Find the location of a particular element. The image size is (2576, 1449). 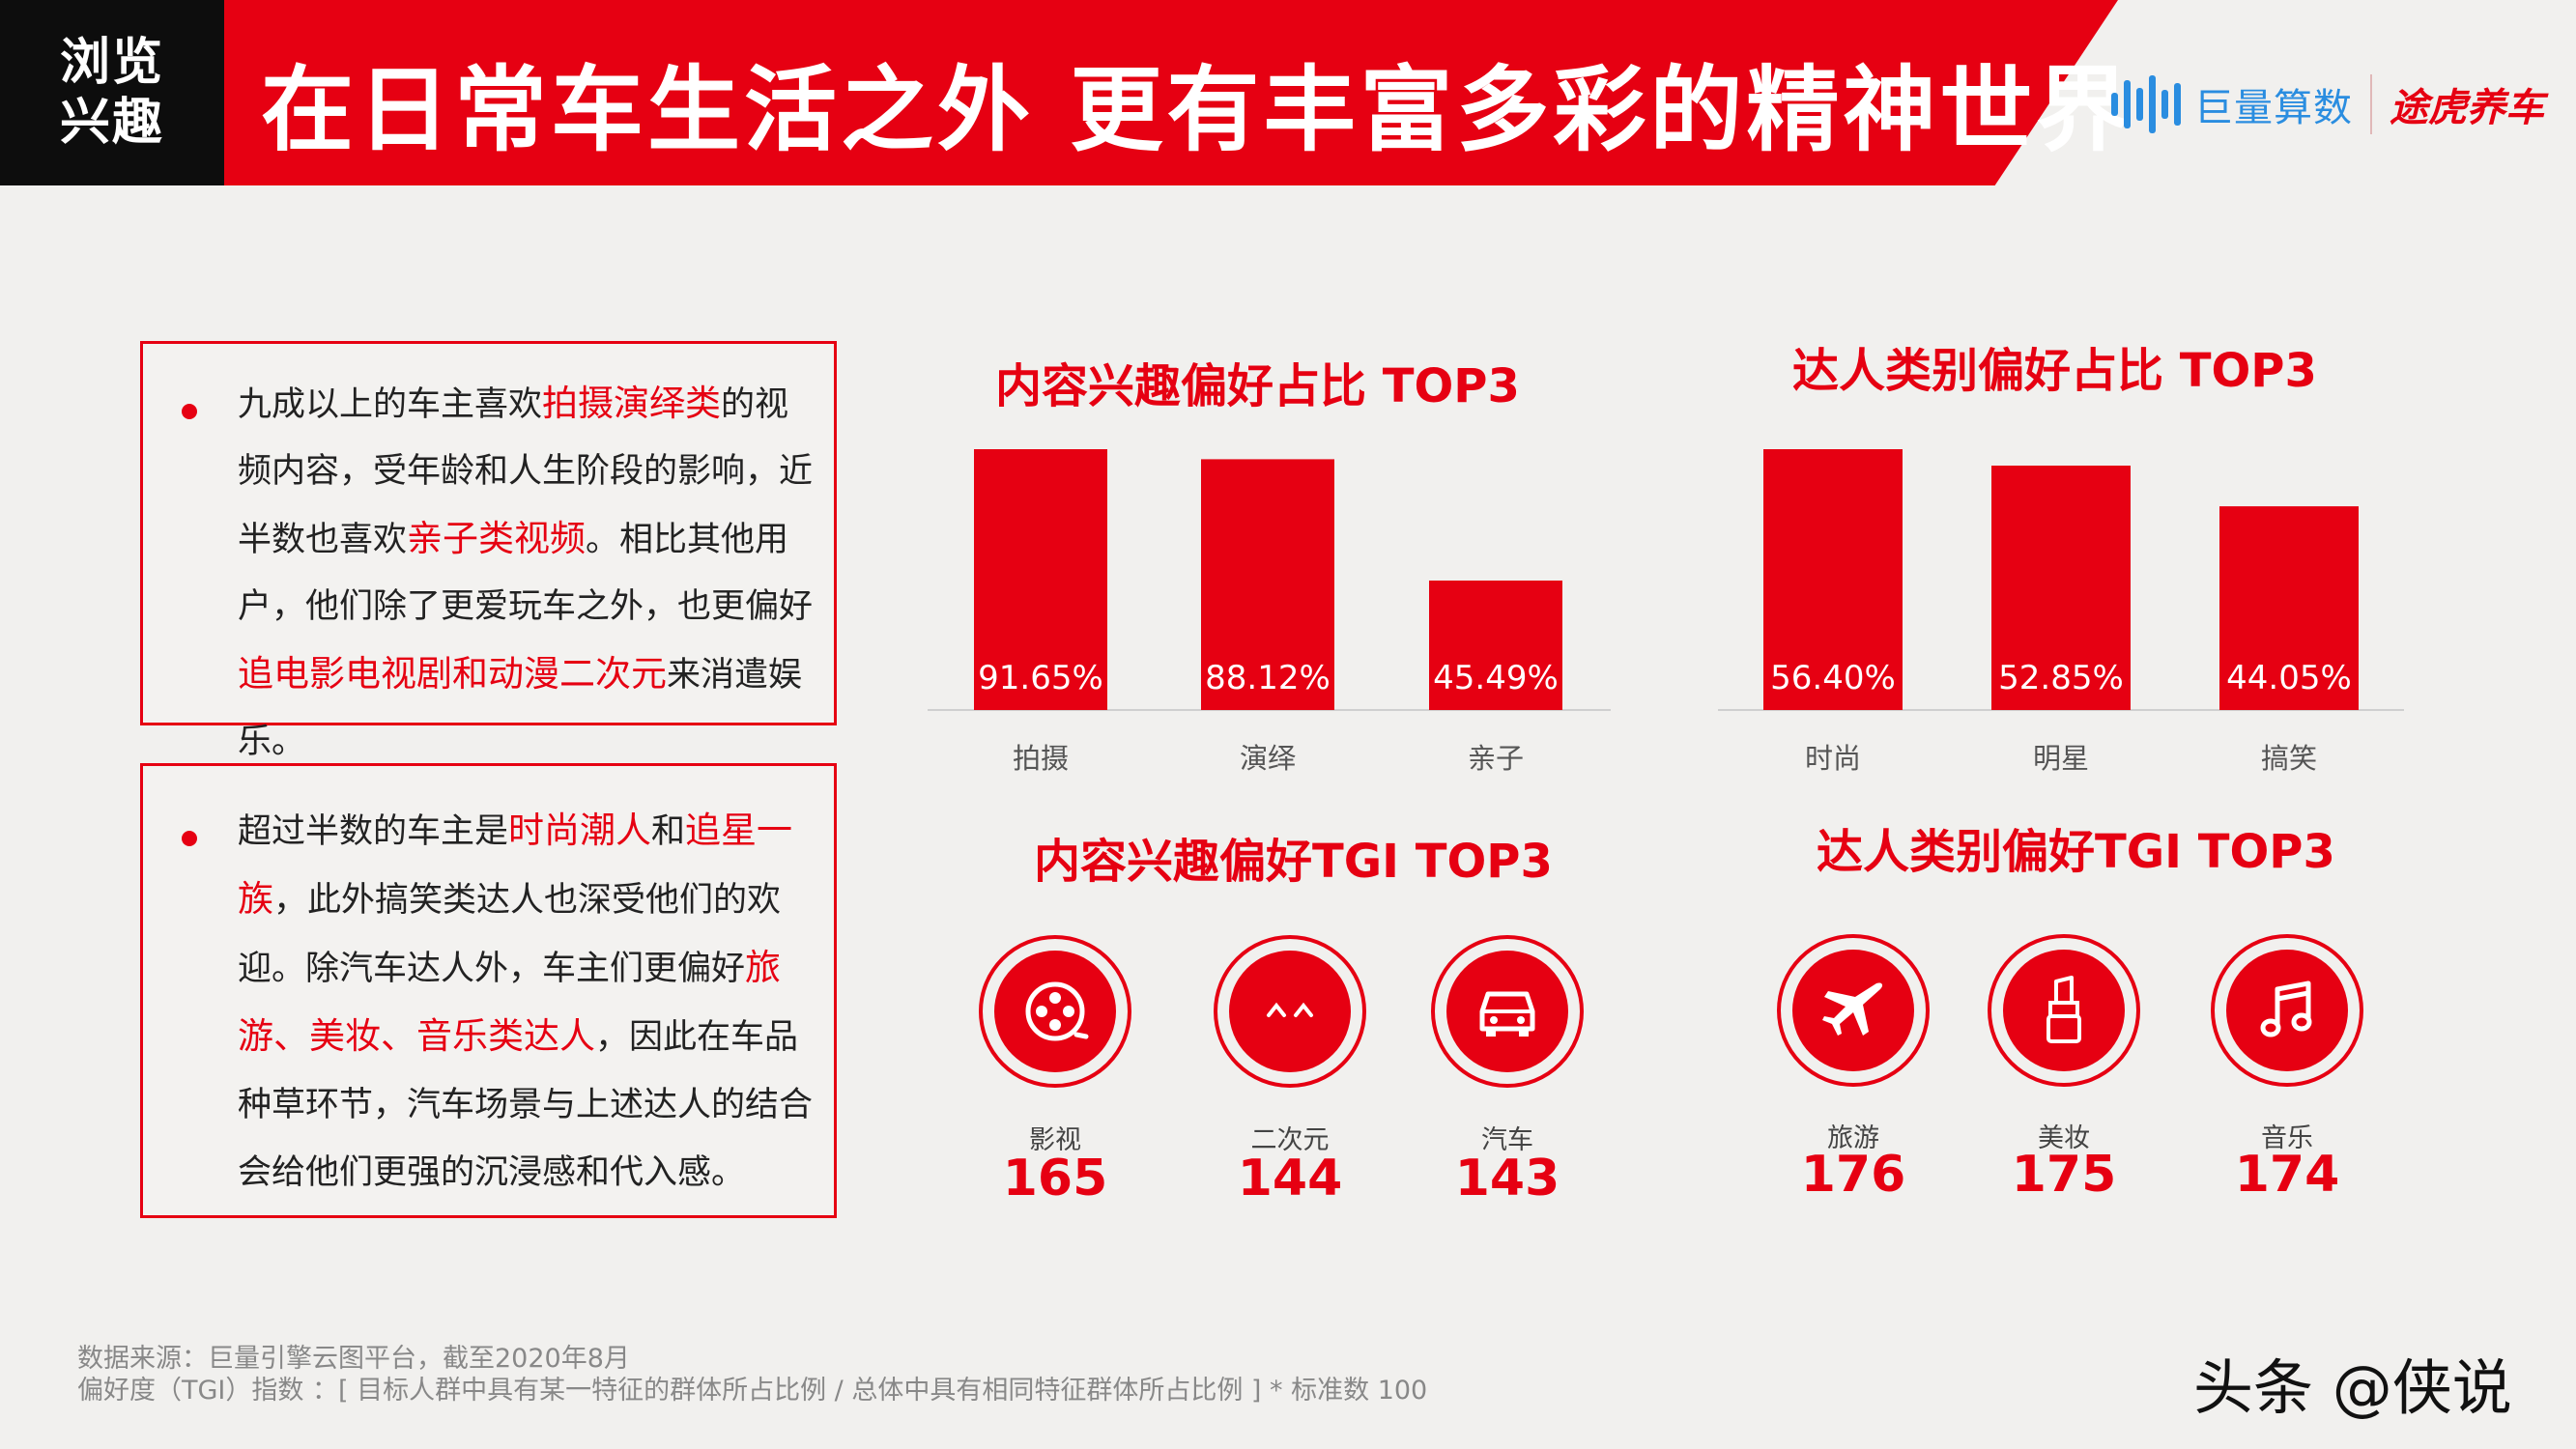

tuhu-logo-text: 途虎养车 is located at coordinates (2467, 108).